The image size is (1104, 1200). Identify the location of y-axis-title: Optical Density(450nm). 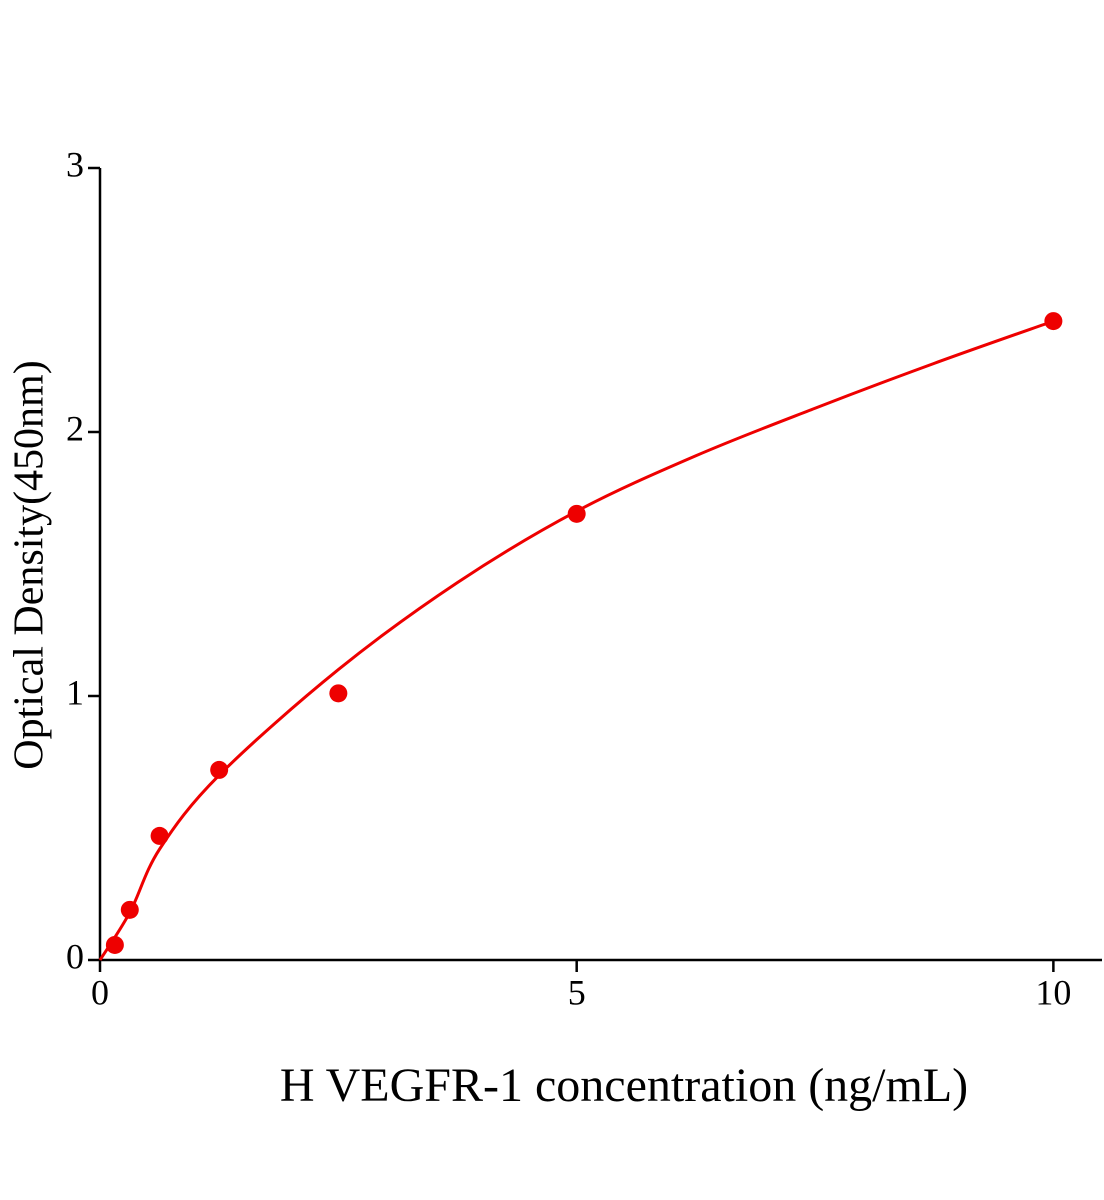
(30, 564).